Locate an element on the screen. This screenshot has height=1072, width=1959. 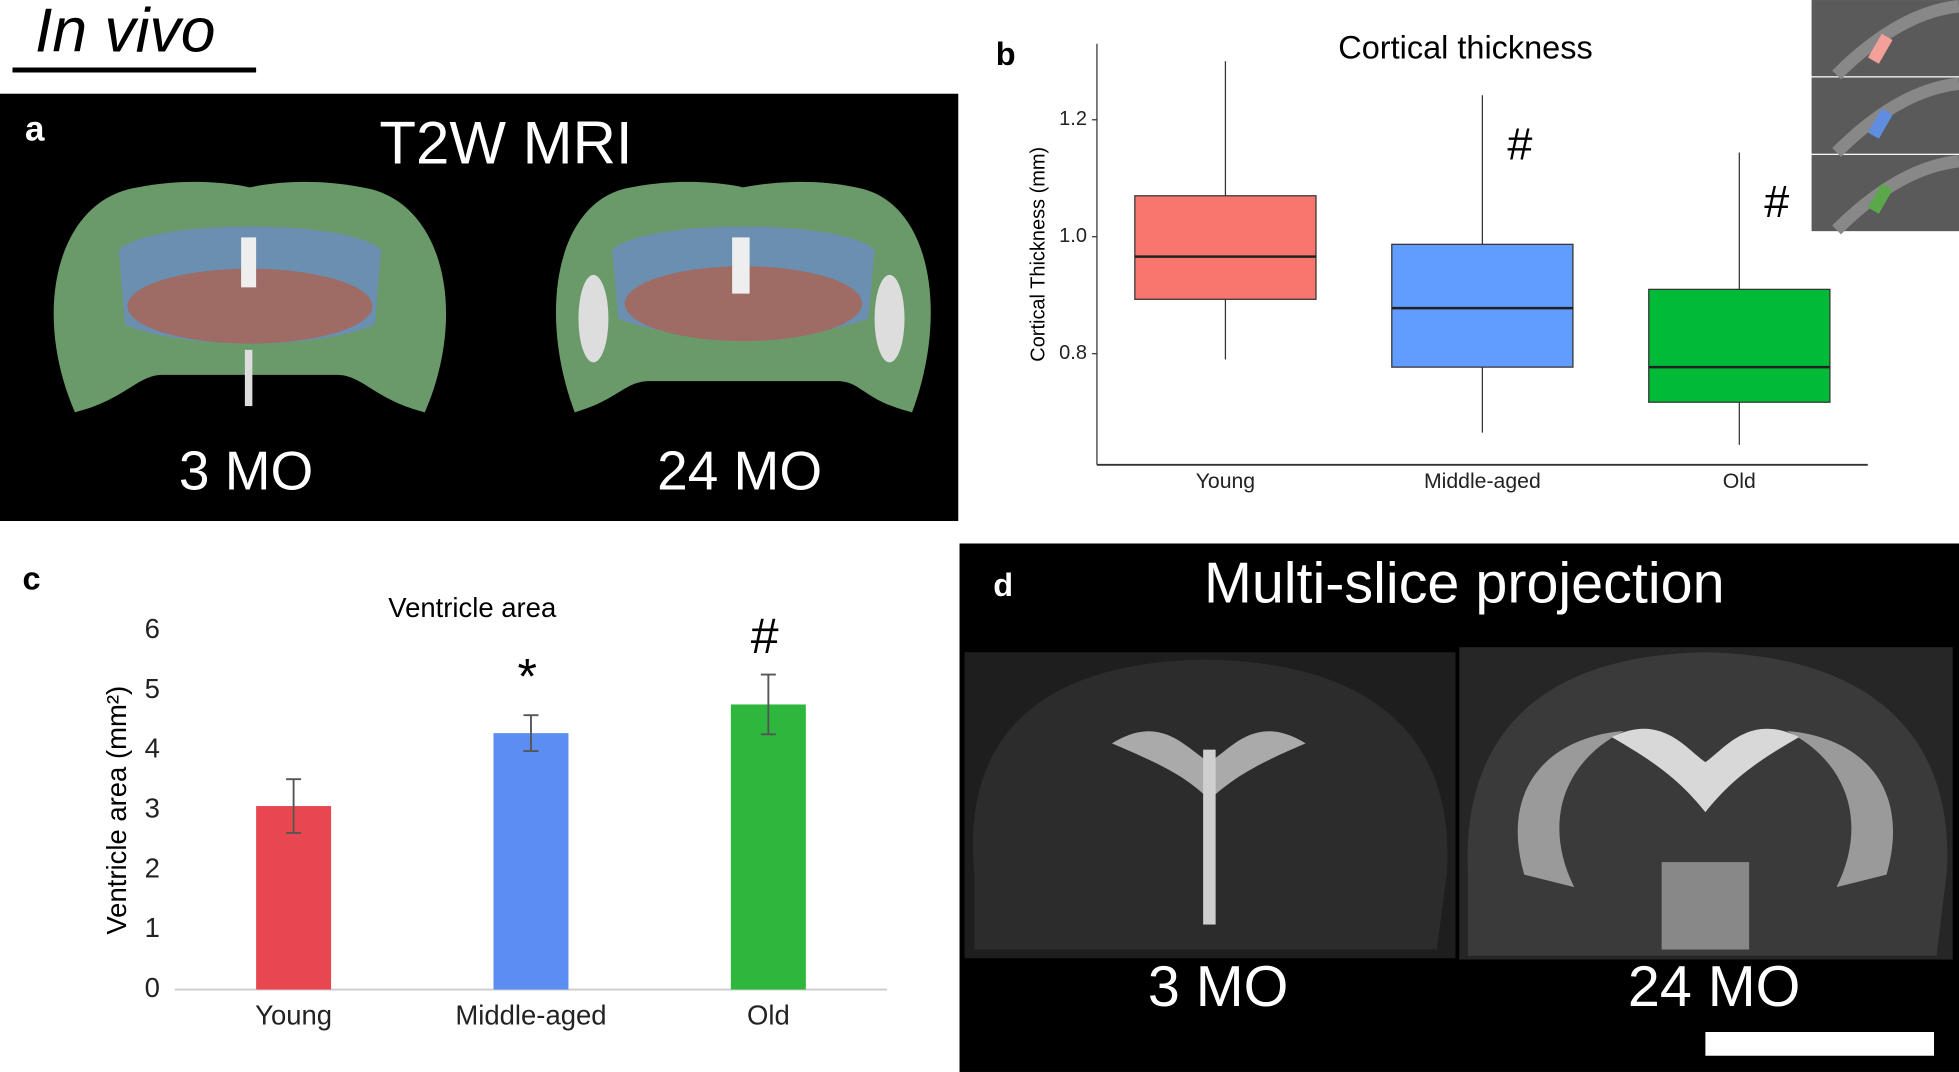
panel-title: Multi-slice projection is located at coordinates (1464, 583).